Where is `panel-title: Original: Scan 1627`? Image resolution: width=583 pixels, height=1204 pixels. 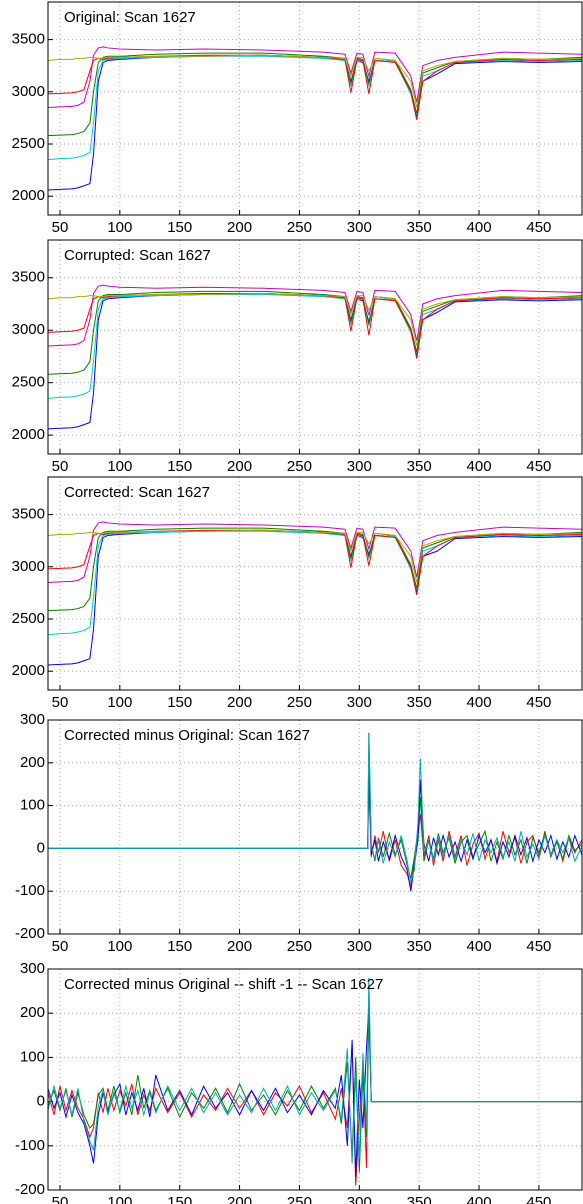 panel-title: Original: Scan 1627 is located at coordinates (130, 17).